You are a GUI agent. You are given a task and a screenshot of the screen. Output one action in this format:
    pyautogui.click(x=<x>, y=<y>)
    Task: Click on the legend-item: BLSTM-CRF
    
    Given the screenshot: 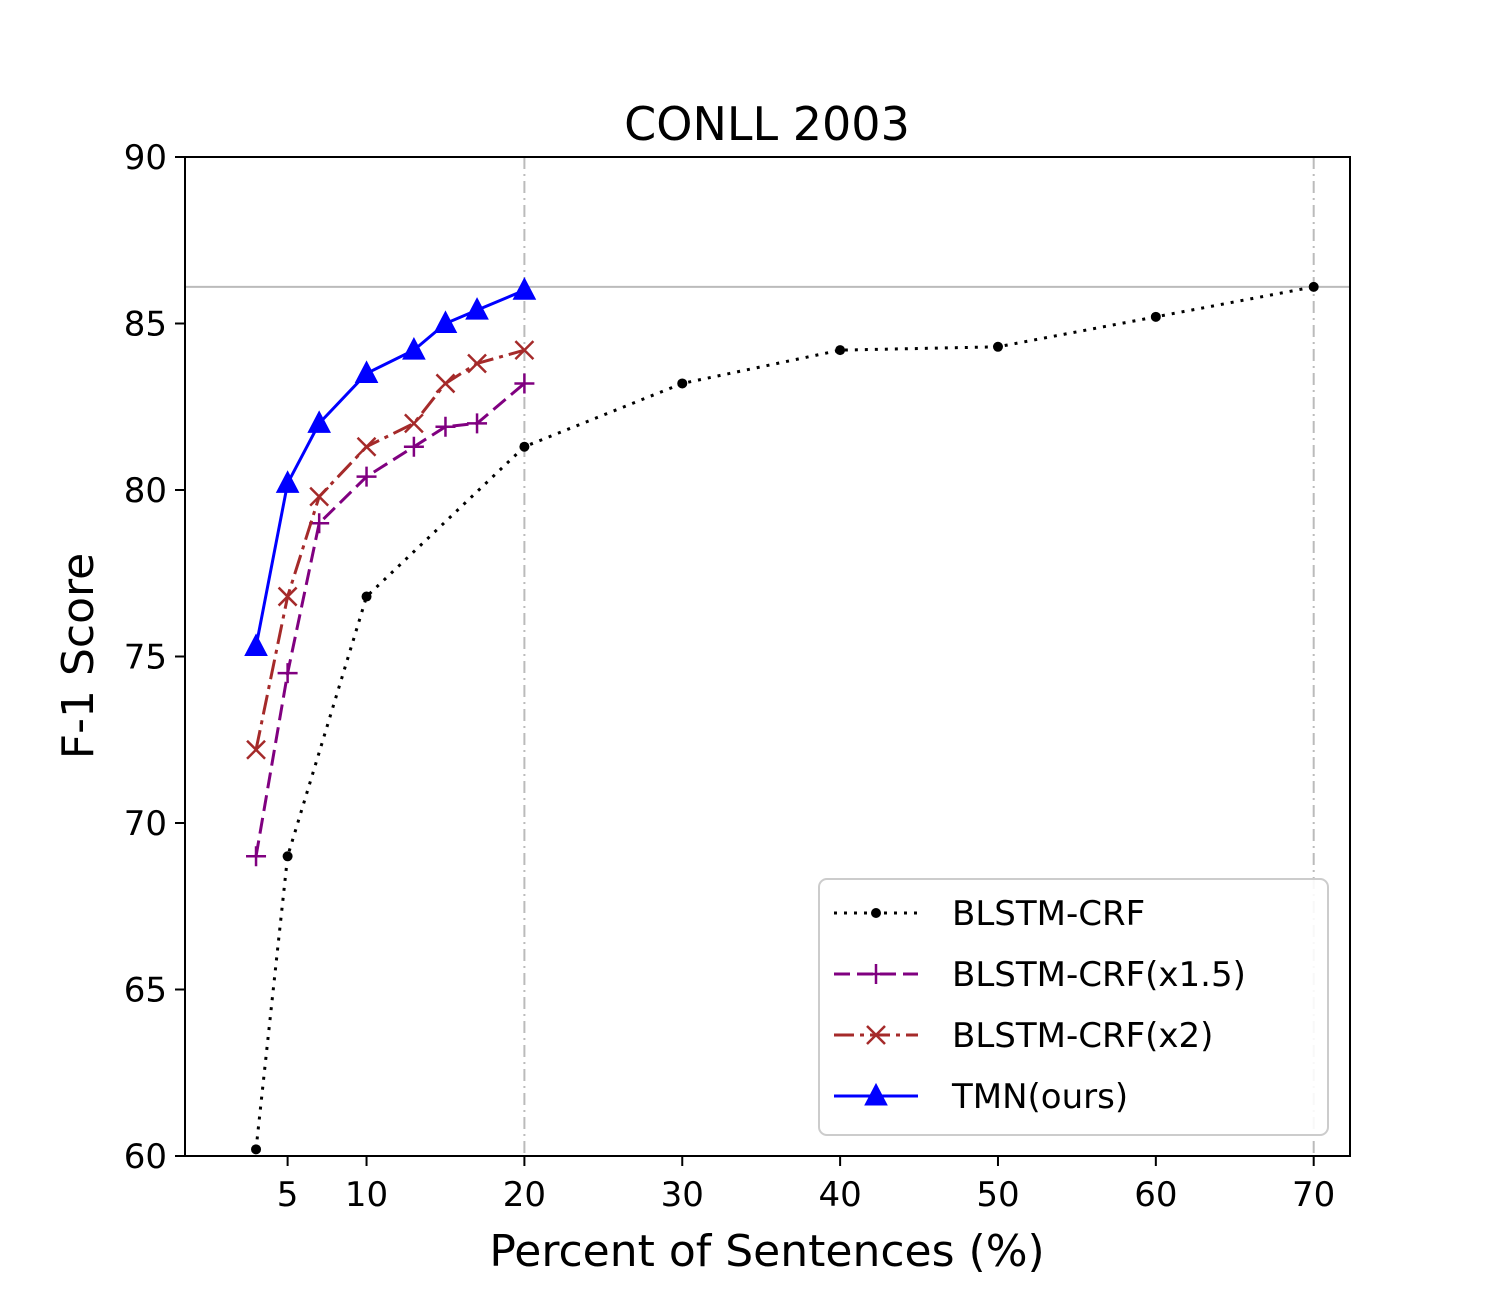 What is the action you would take?
    pyautogui.click(x=989, y=914)
    